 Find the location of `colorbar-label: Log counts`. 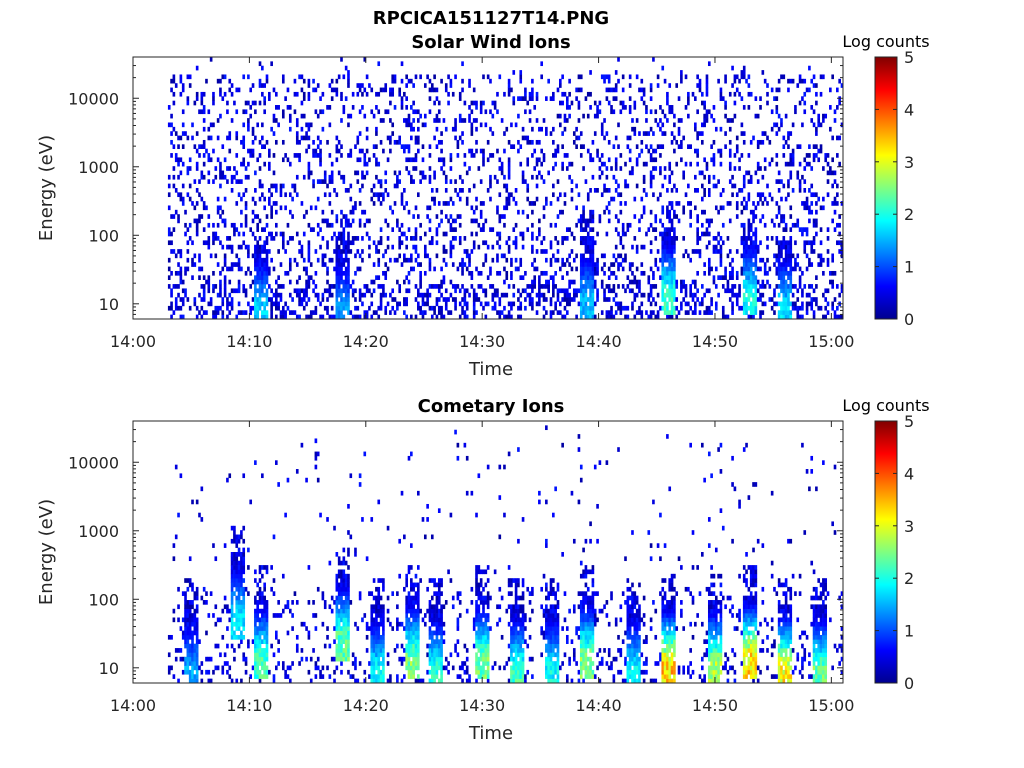

colorbar-label: Log counts is located at coordinates (885, 41).